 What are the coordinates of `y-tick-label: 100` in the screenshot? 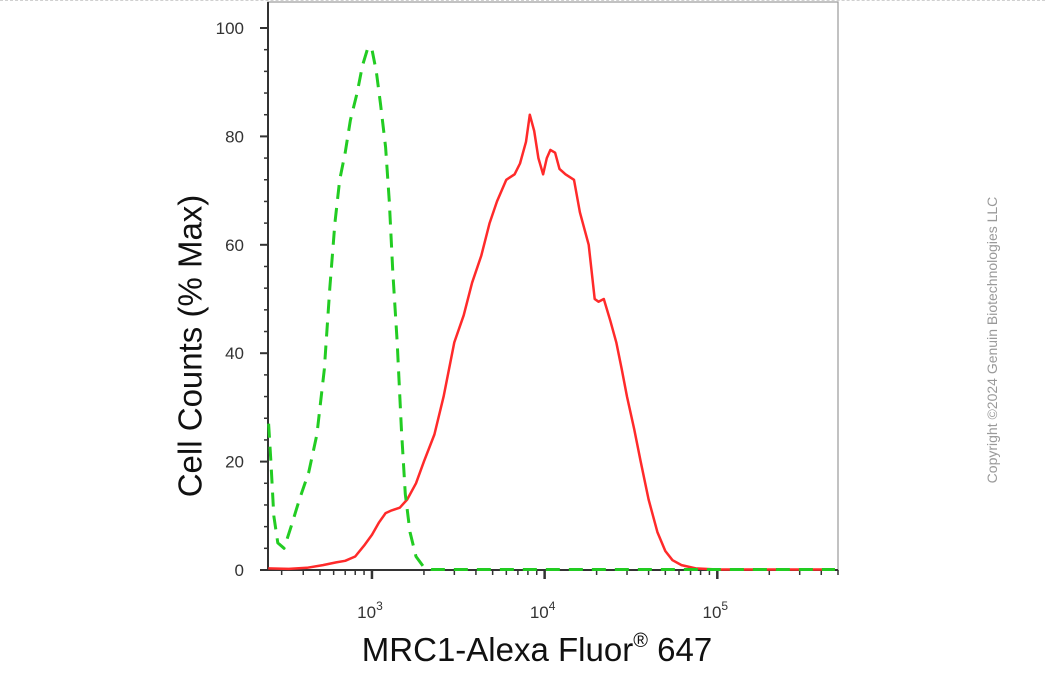 It's located at (230, 28).